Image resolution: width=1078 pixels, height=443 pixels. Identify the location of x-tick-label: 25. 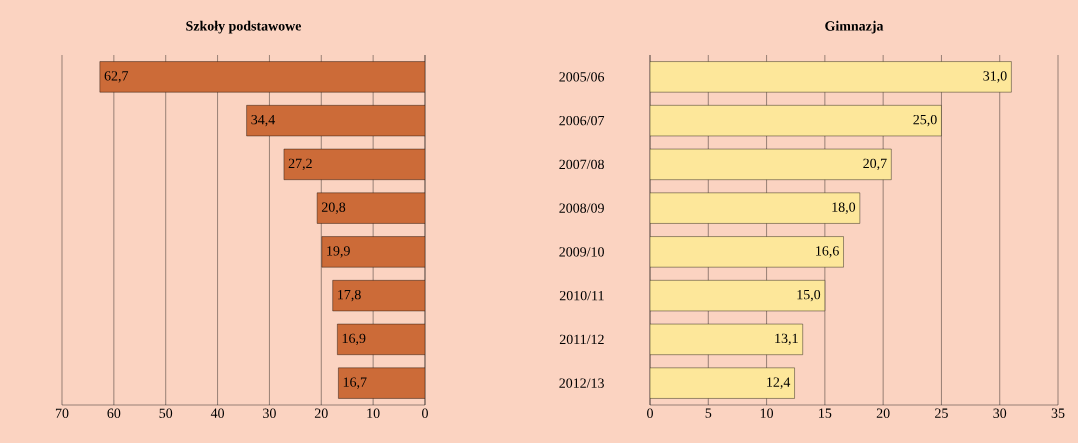
(941, 413).